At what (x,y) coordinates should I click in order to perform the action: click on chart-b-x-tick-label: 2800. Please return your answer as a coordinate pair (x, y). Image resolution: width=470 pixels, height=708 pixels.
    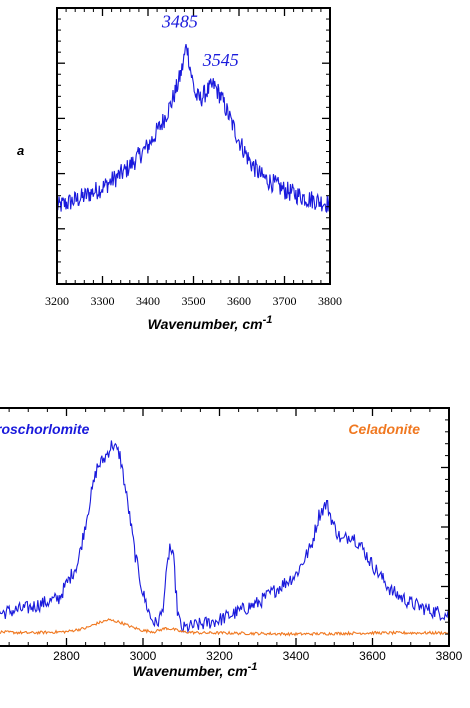
    Looking at the image, I should click on (66, 656).